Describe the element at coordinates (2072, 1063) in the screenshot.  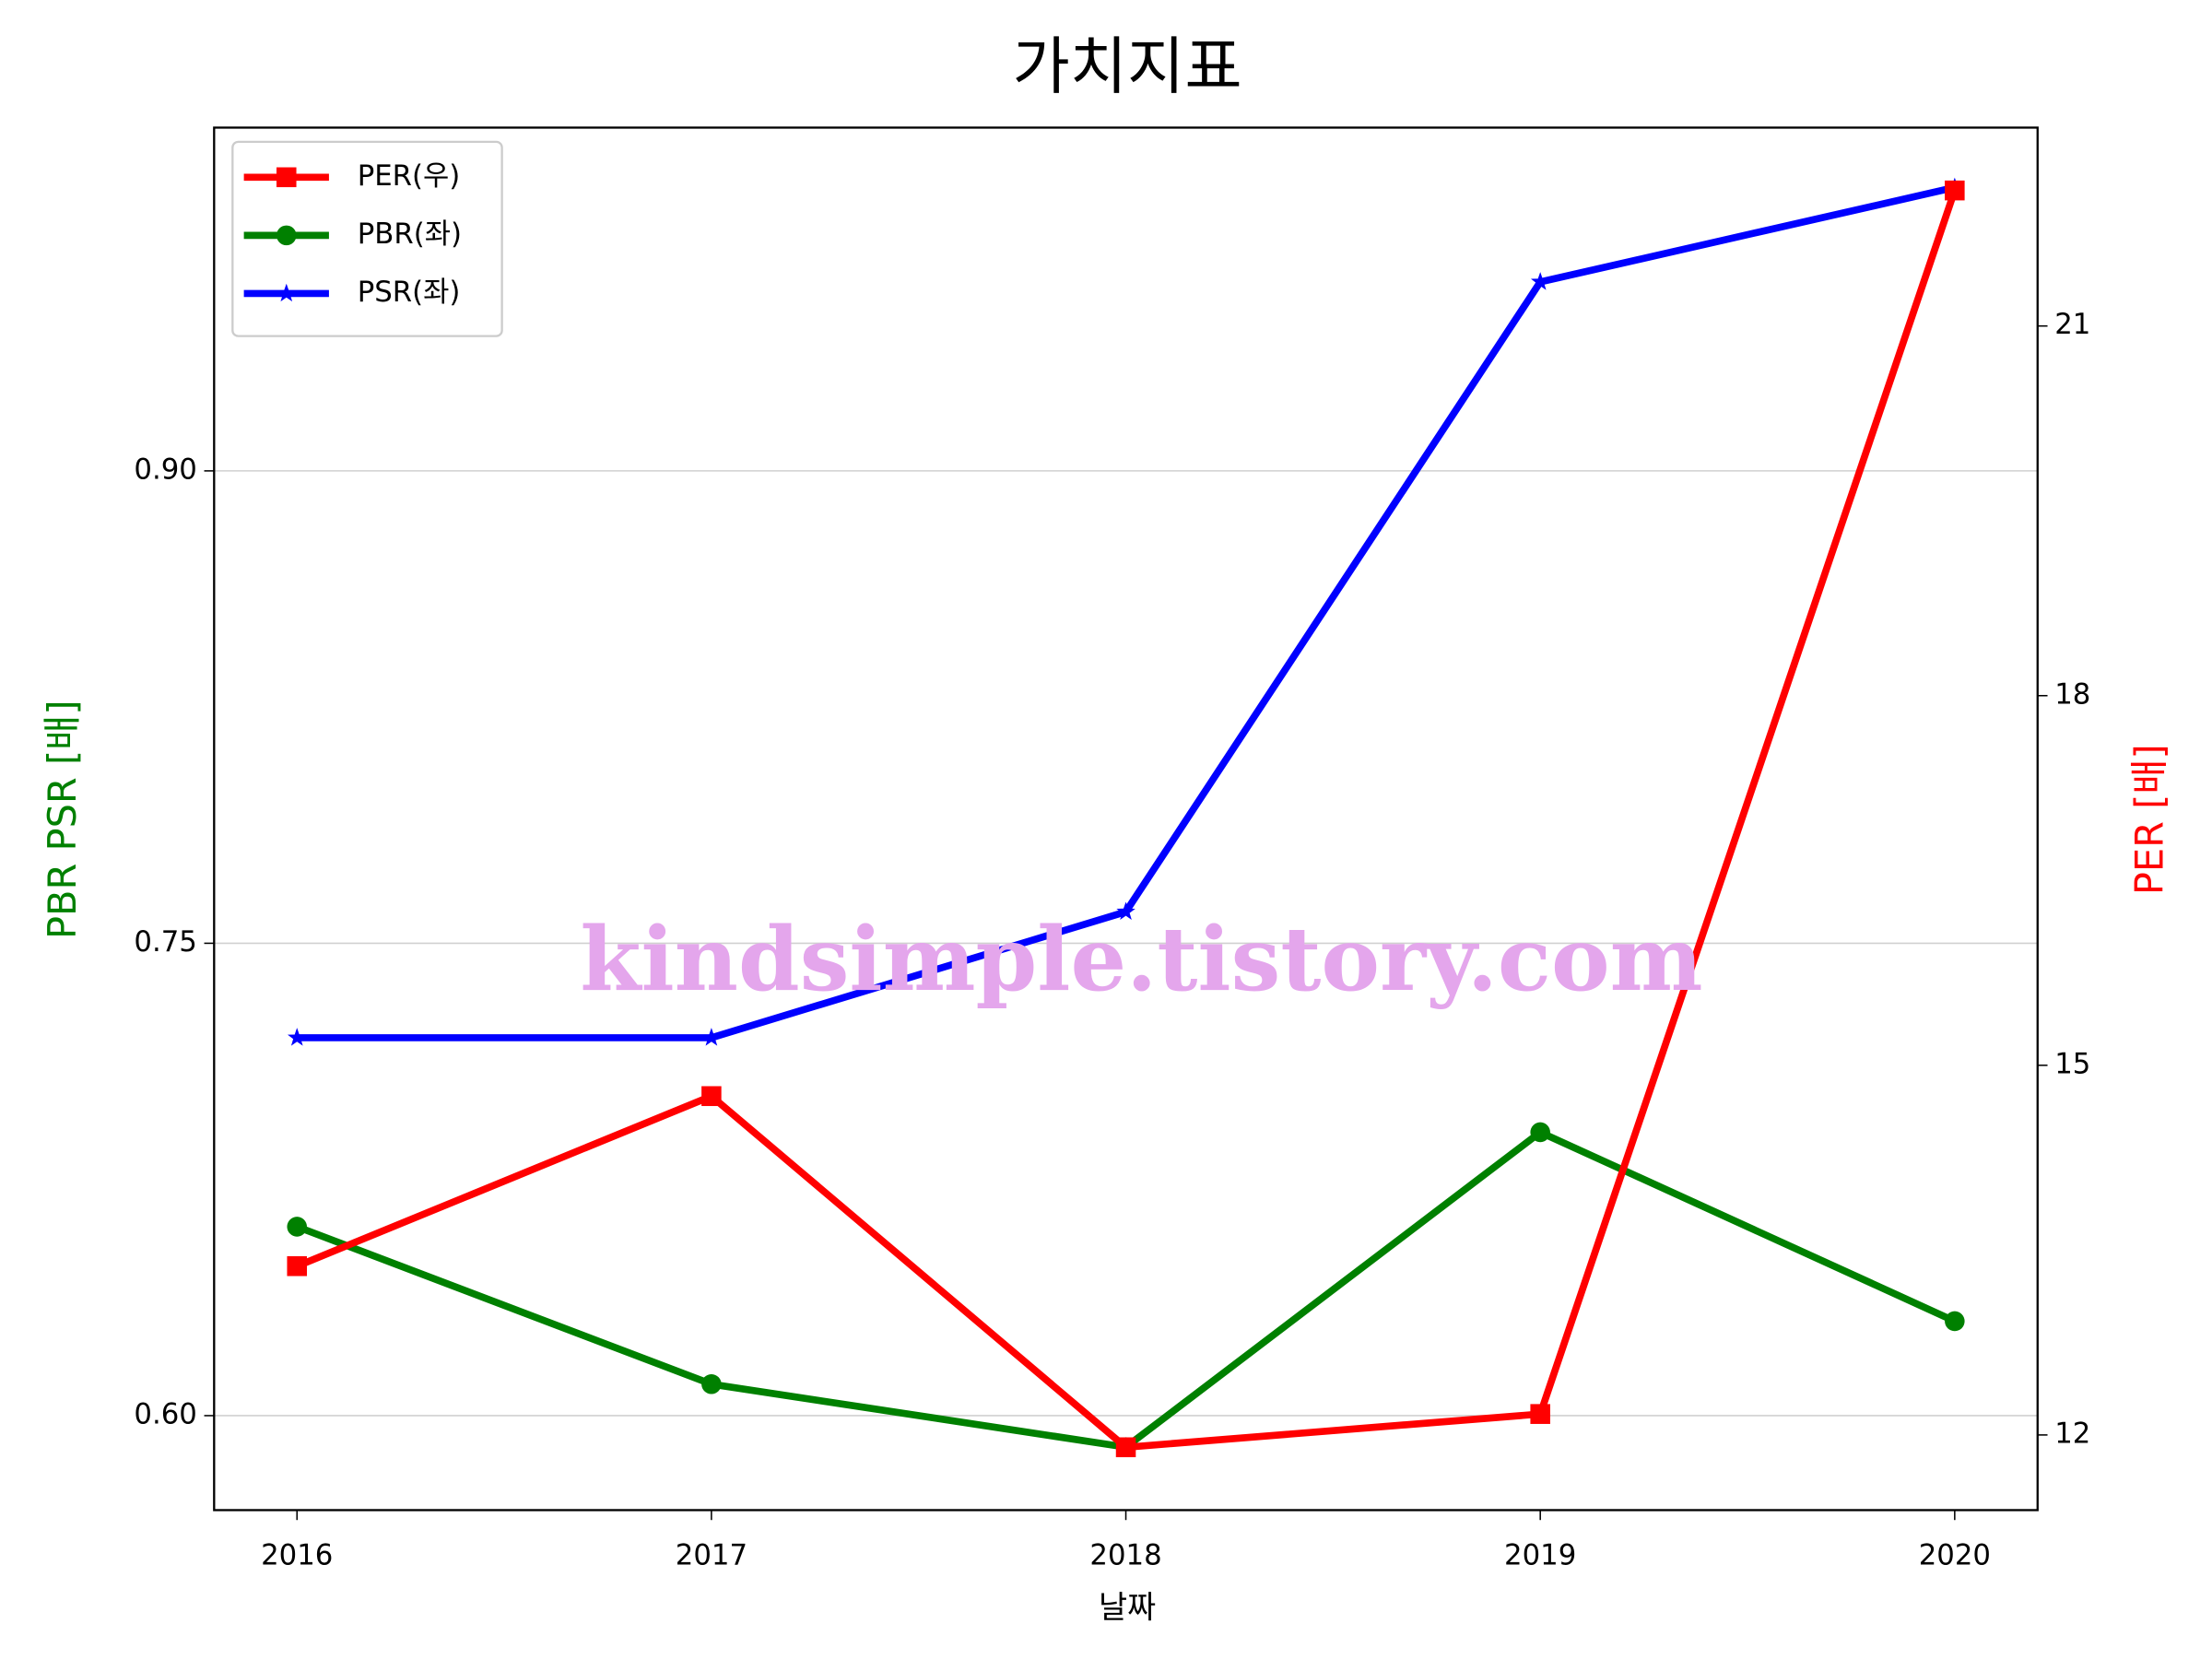
I see `y2-tick-label: 15` at that location.